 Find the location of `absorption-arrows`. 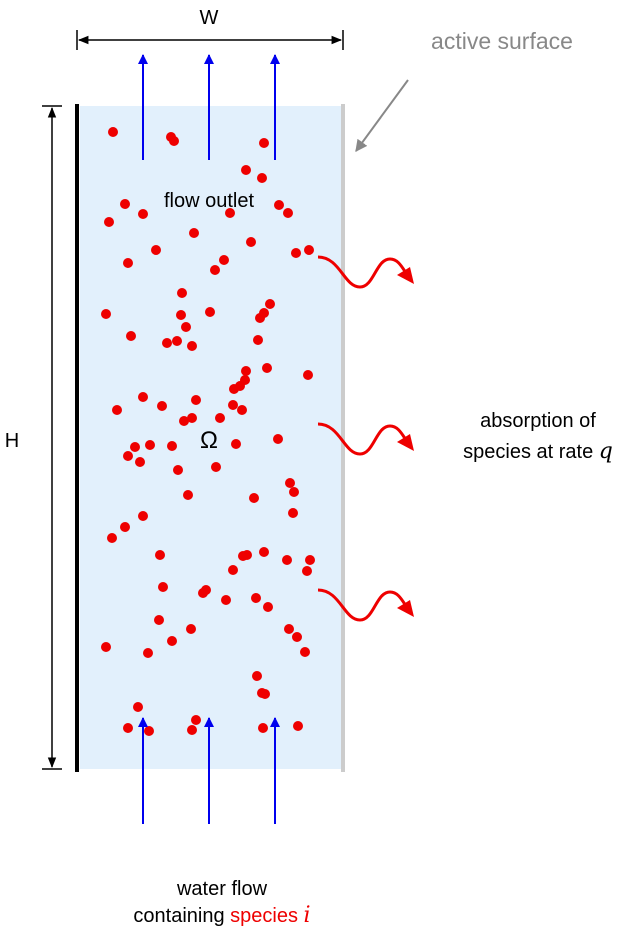

absorption-arrows is located at coordinates (365, 438).